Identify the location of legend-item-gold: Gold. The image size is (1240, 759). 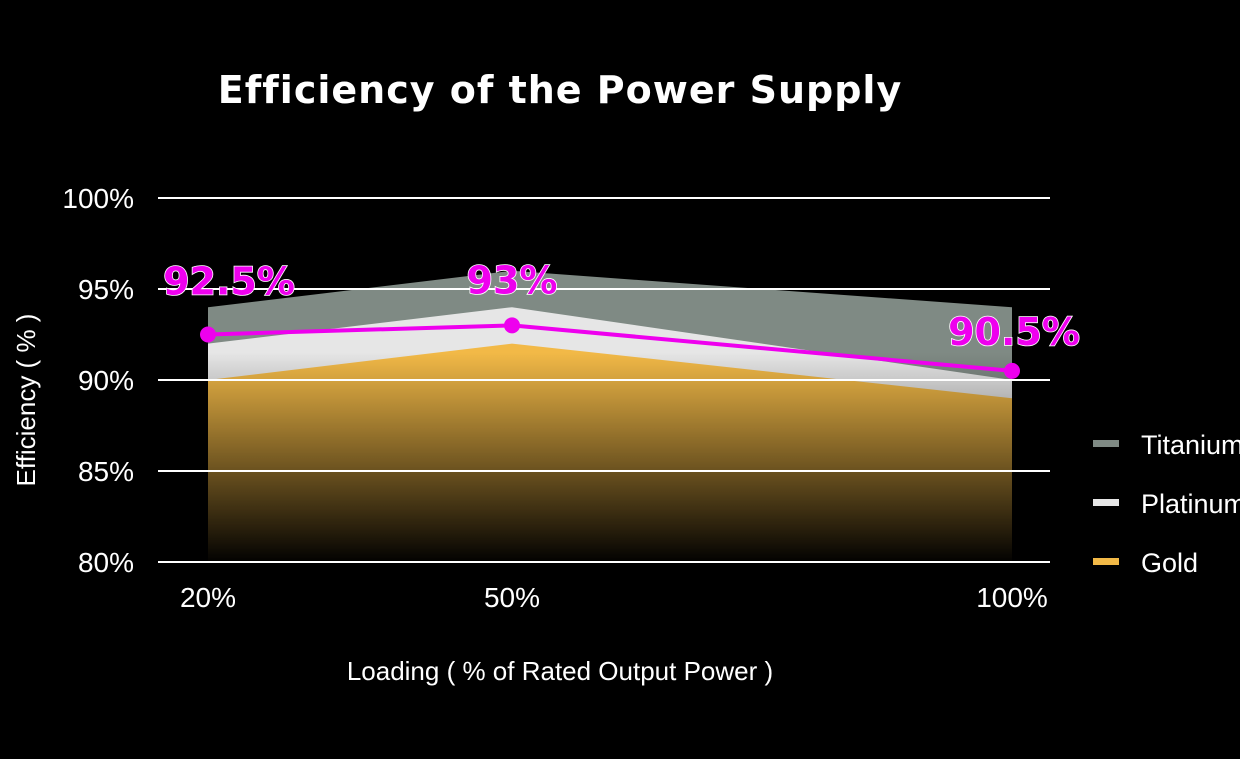
(1145, 563).